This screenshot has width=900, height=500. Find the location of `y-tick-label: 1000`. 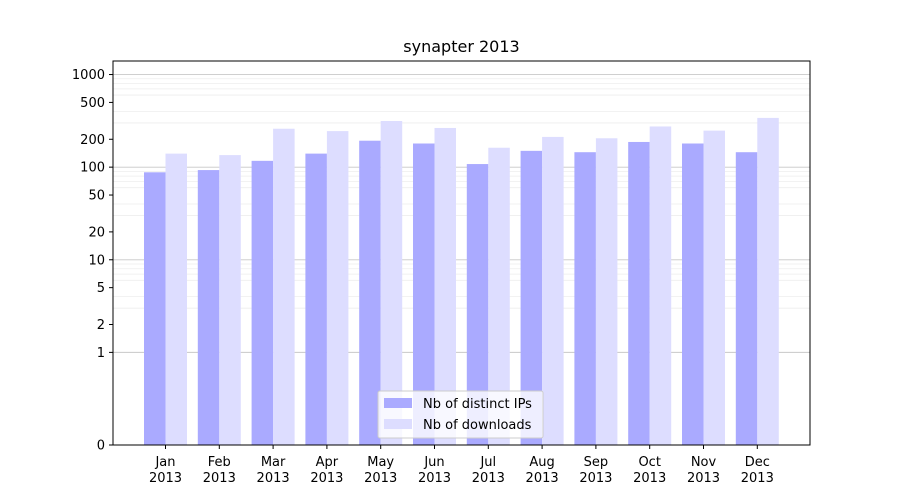

y-tick-label: 1000 is located at coordinates (88, 75).